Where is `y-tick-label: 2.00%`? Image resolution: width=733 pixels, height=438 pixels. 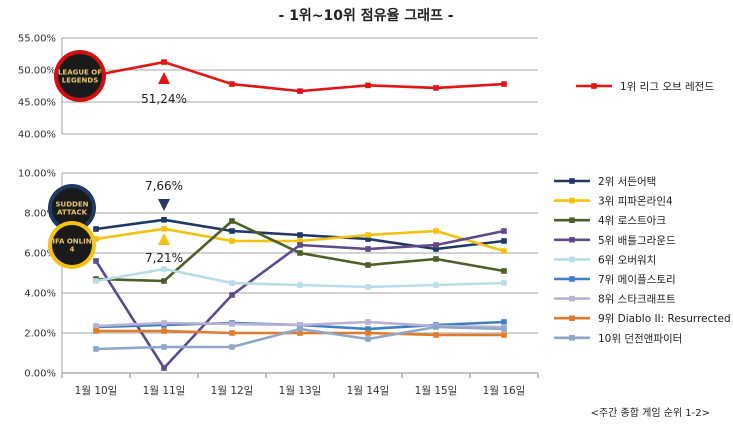
y-tick-label: 2.00% is located at coordinates (40, 334).